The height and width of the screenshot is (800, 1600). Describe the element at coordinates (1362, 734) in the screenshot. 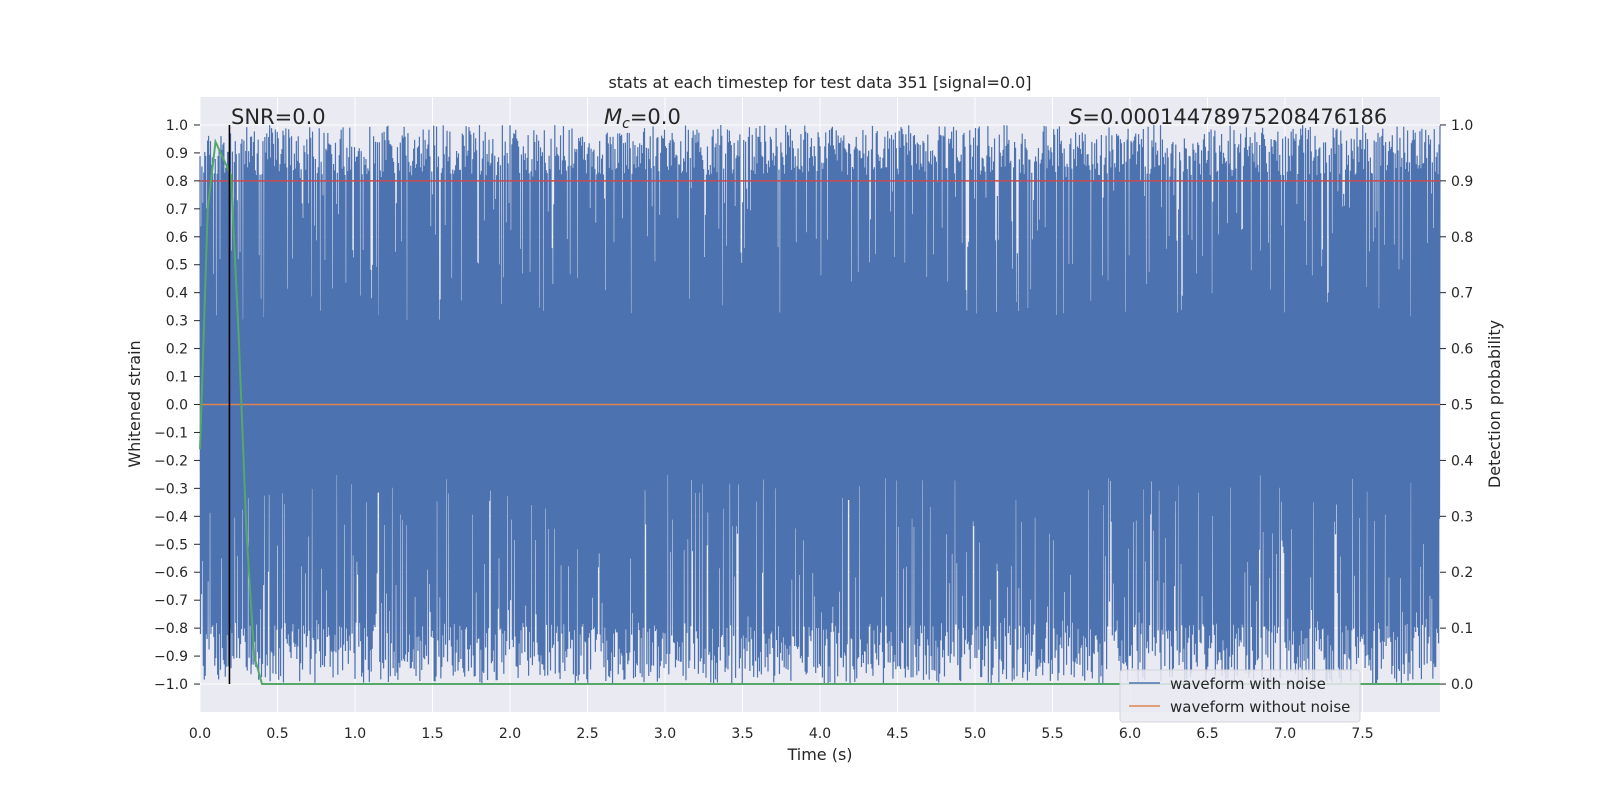

I see `x-tick-label: 7.5` at that location.